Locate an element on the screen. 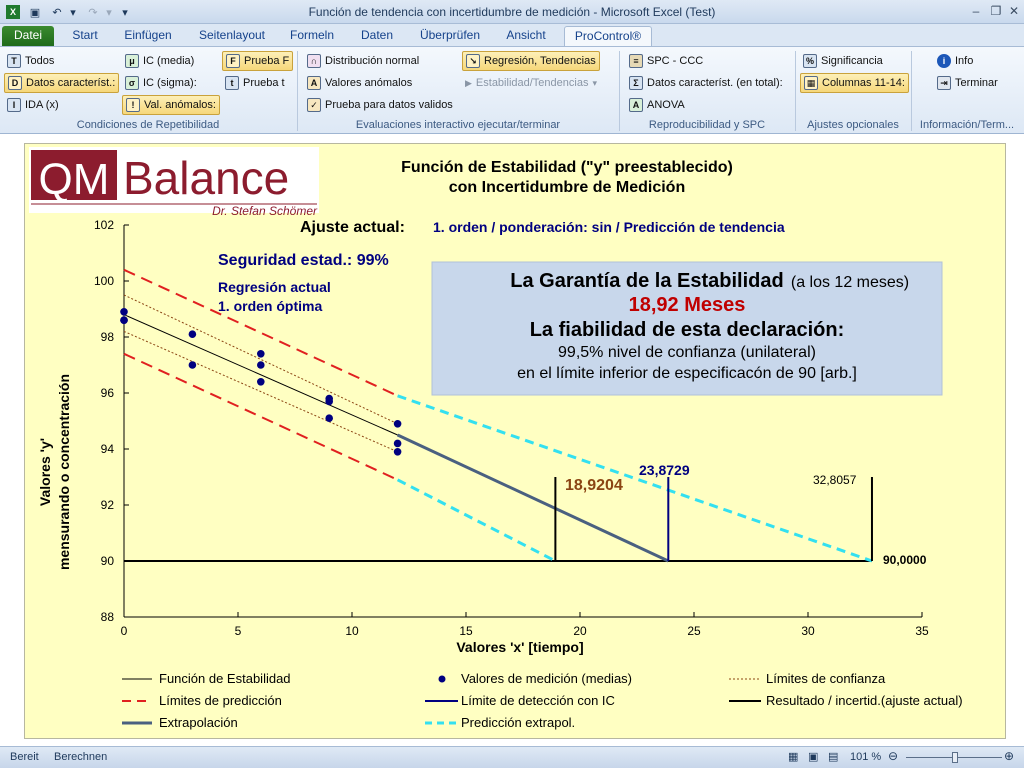 This screenshot has width=1024, height=768. datos-caracteristicos-button: D Datos característ.: is located at coordinates (62, 83).